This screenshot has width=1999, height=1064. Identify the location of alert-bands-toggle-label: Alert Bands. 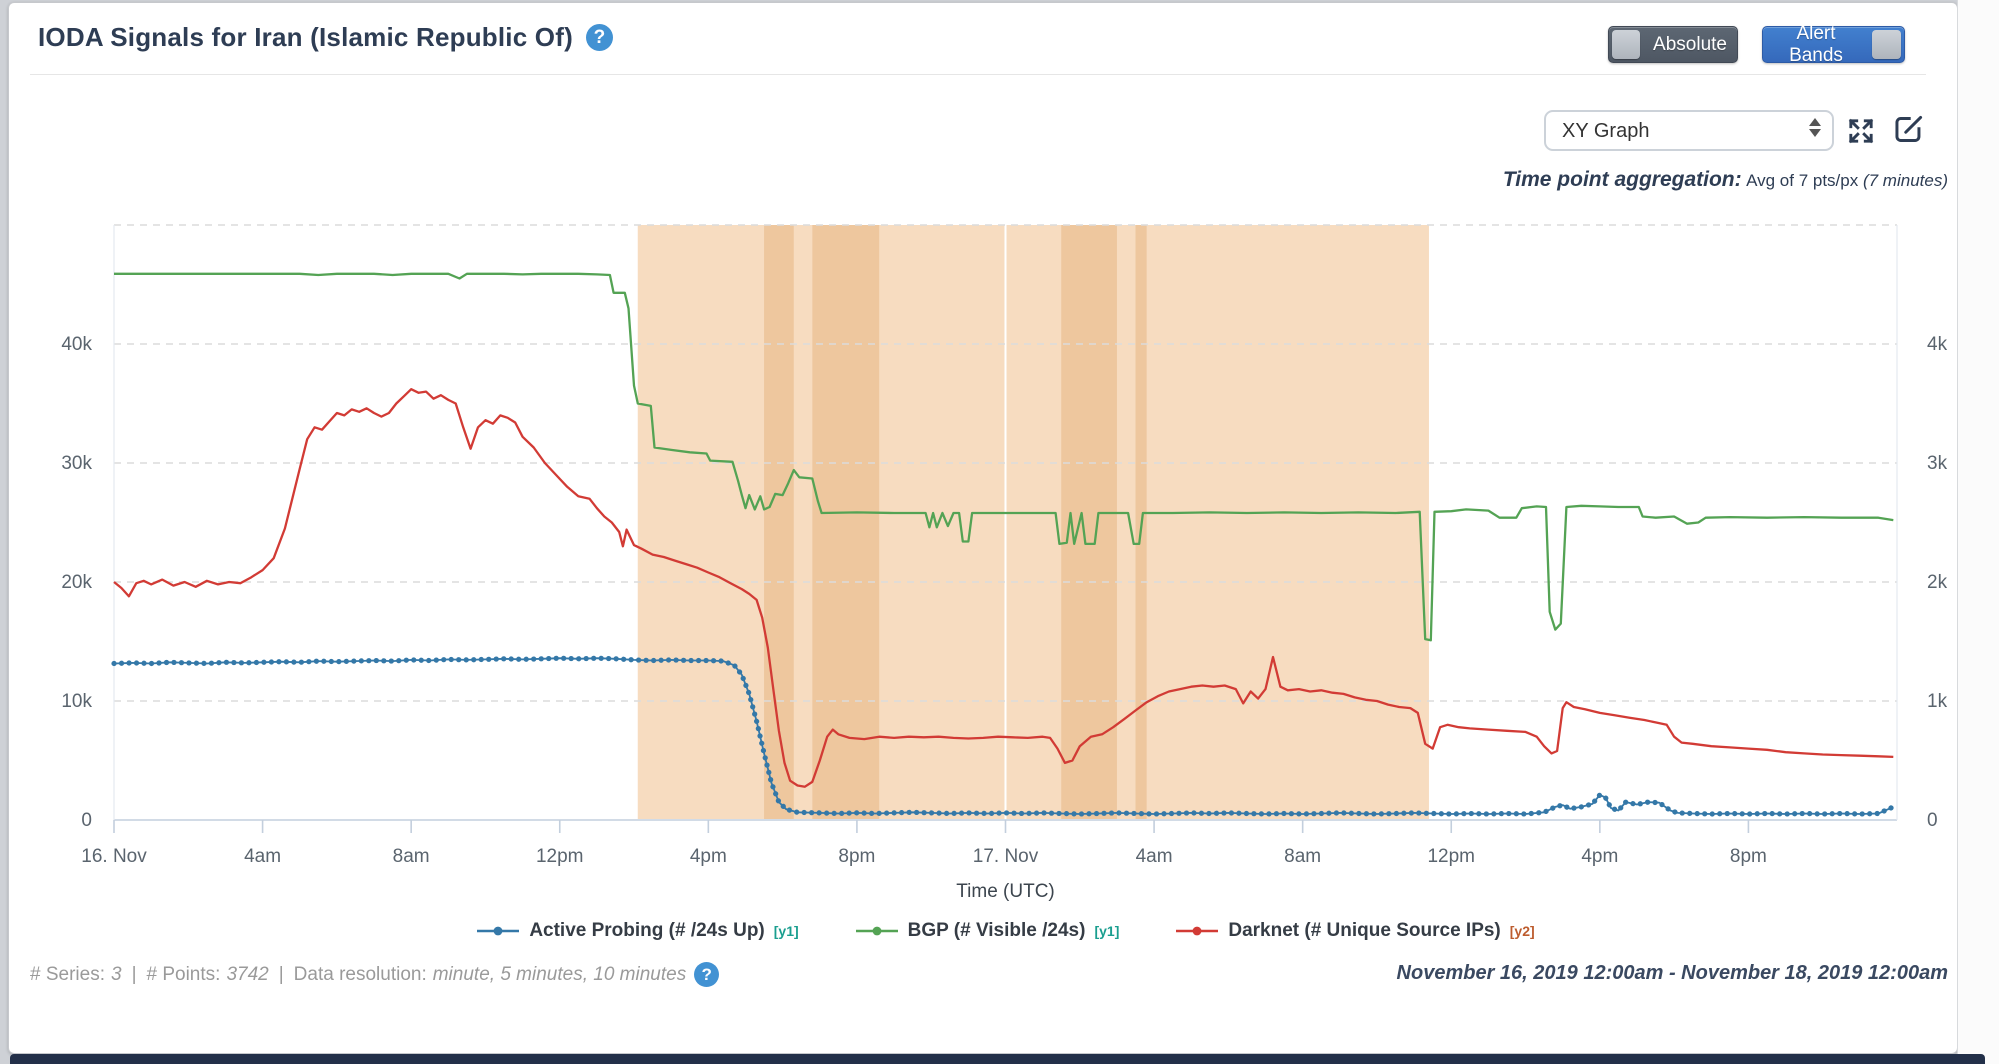
(1816, 44).